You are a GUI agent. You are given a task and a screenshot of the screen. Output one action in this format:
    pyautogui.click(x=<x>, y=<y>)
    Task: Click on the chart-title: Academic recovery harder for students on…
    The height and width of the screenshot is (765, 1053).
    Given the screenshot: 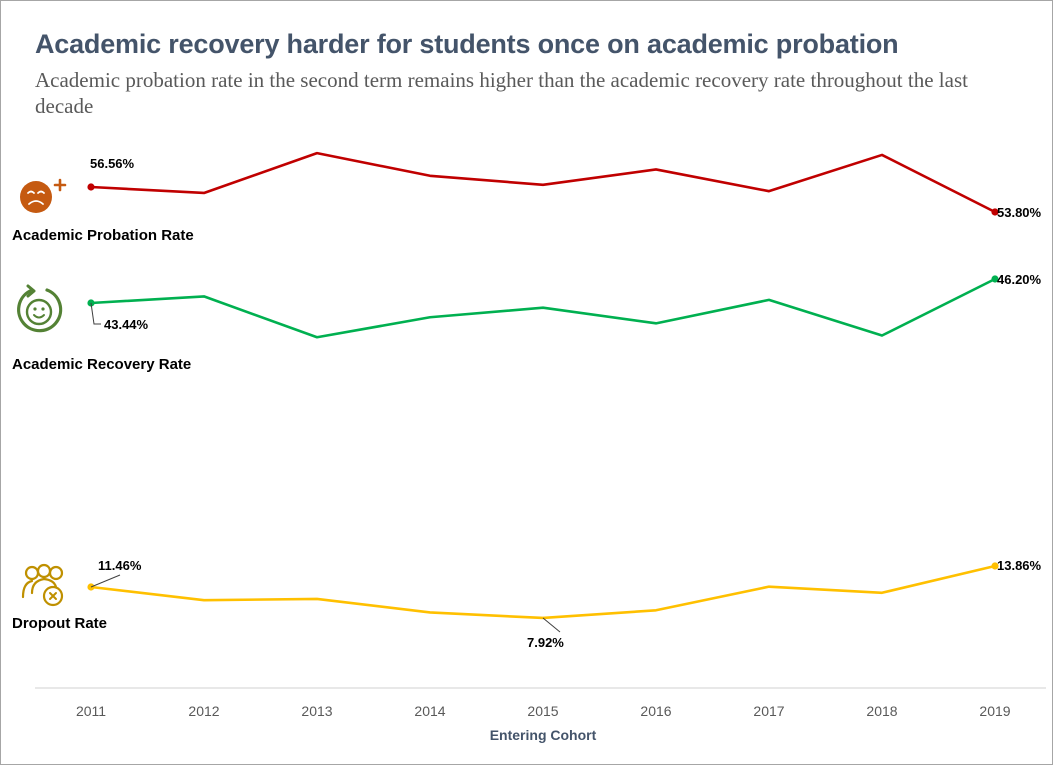 What is the action you would take?
    pyautogui.click(x=467, y=44)
    